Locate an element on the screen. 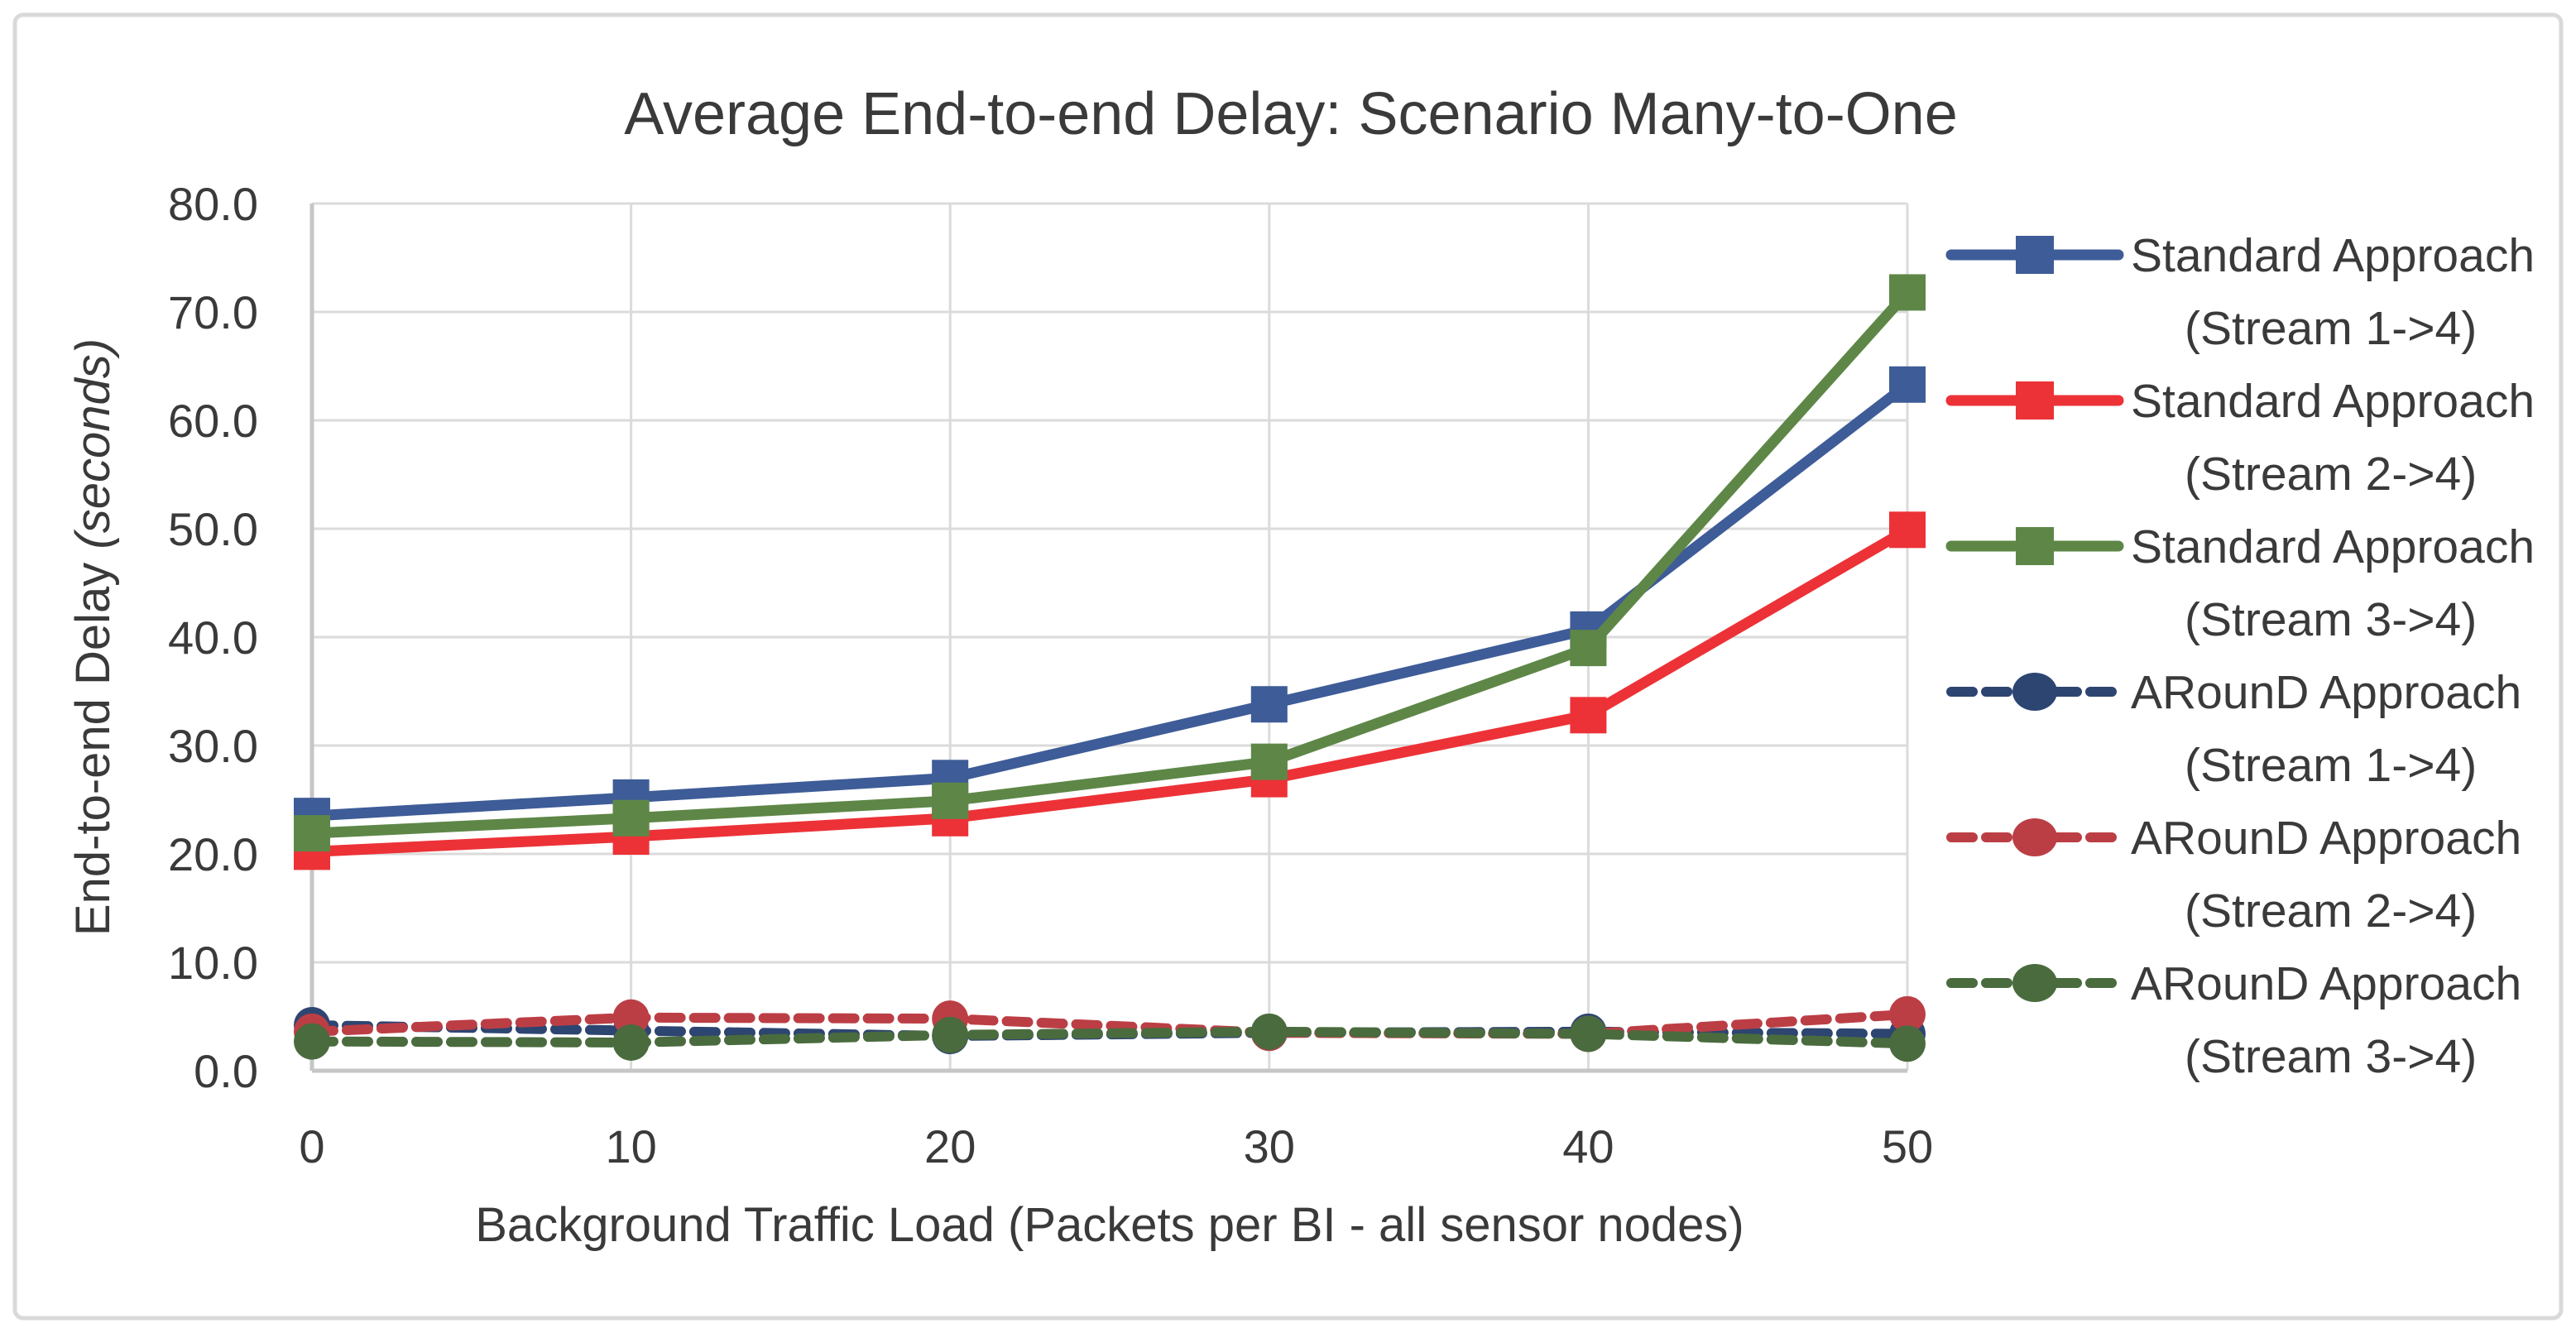 The height and width of the screenshot is (1333, 2576). y-tick-label: 70.0 is located at coordinates (213, 312).